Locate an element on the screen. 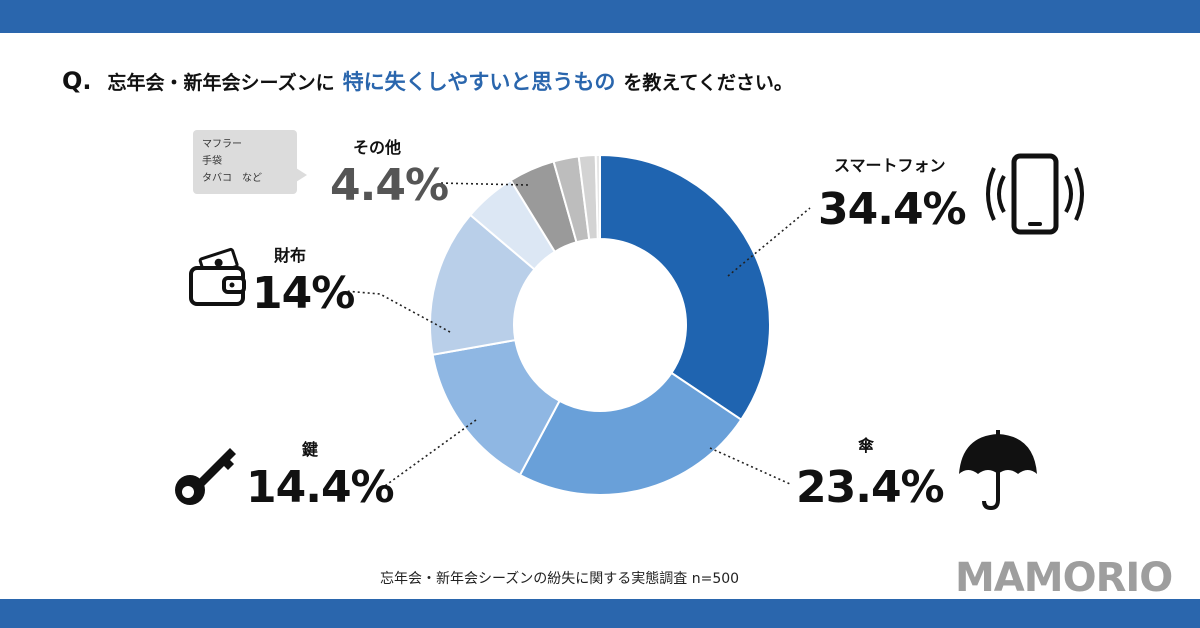 The height and width of the screenshot is (628, 1200). leader-line-umbrella is located at coordinates (750, 466).